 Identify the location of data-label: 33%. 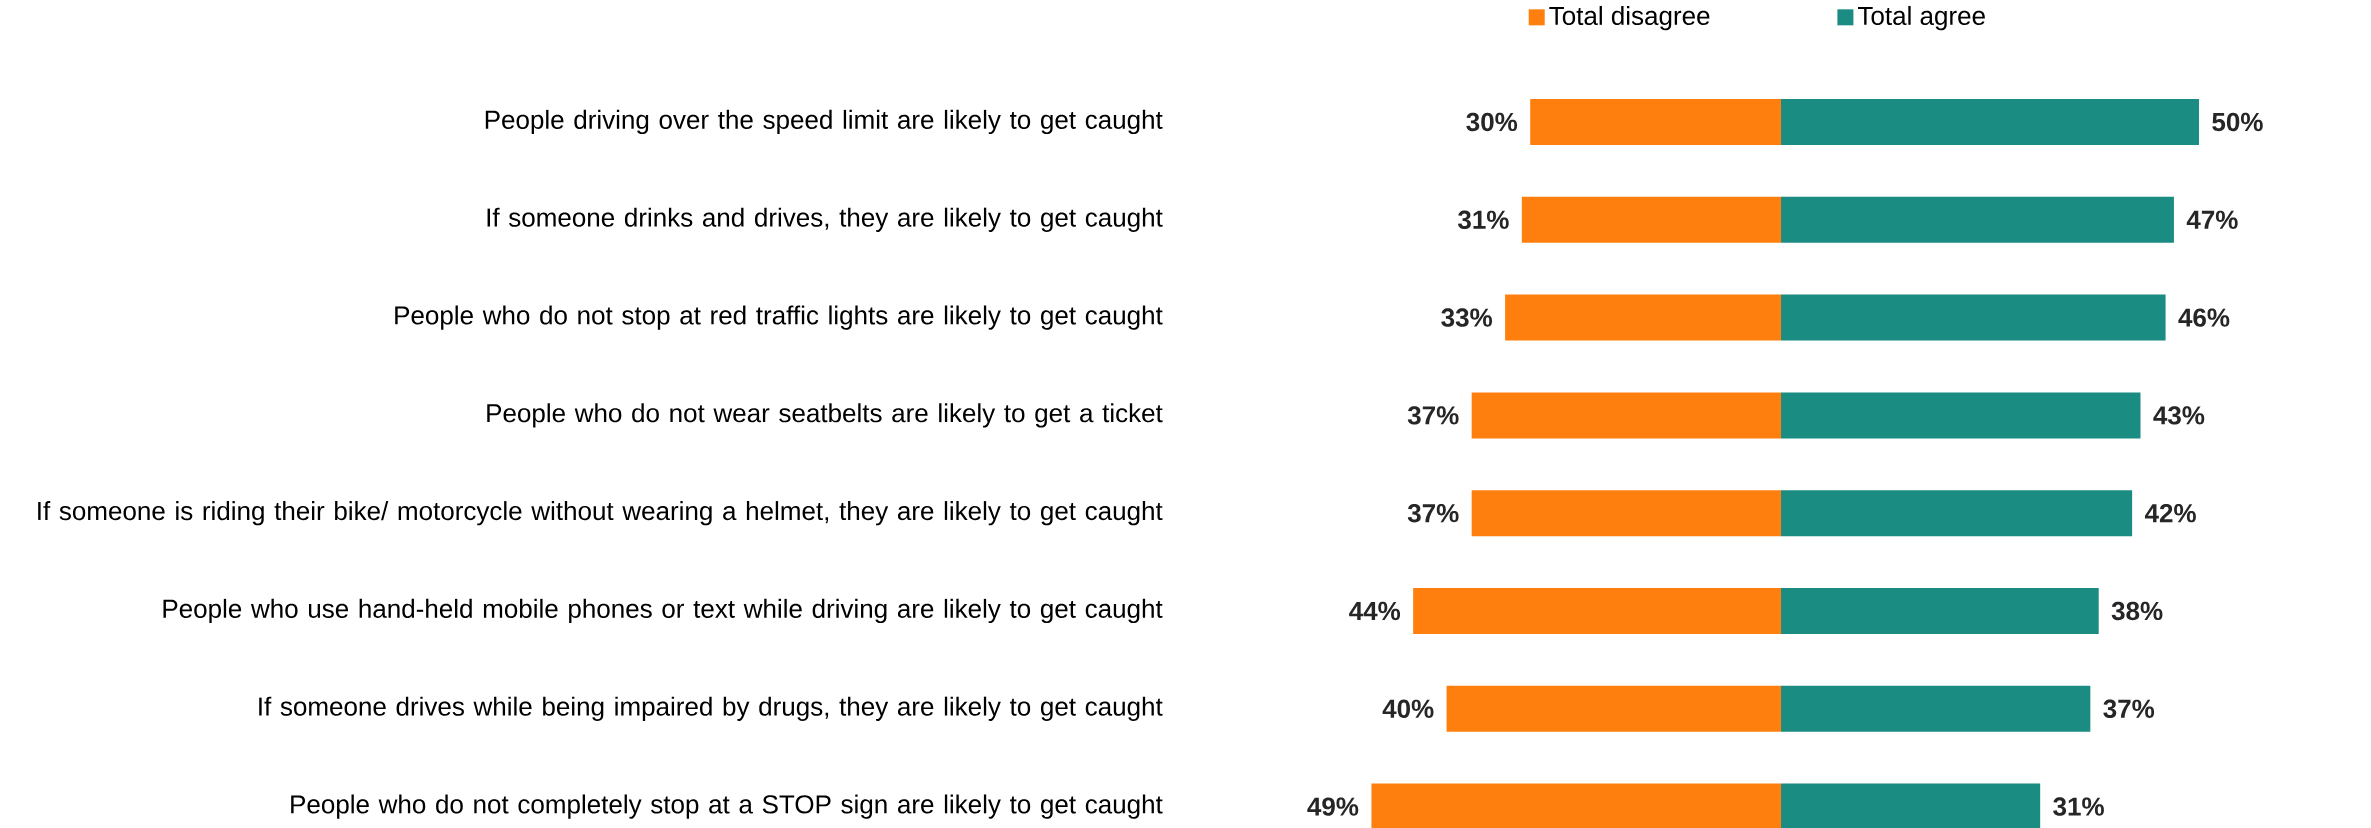
(1467, 317).